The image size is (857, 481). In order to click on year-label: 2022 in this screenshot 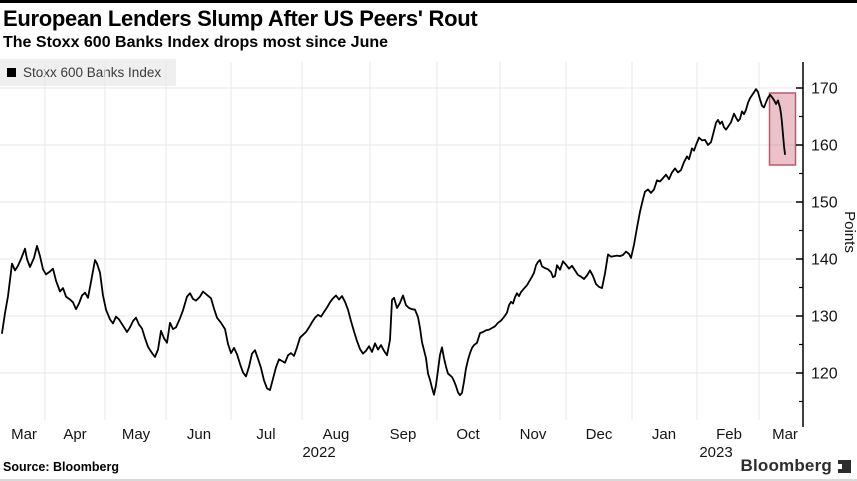, I will do `click(318, 452)`.